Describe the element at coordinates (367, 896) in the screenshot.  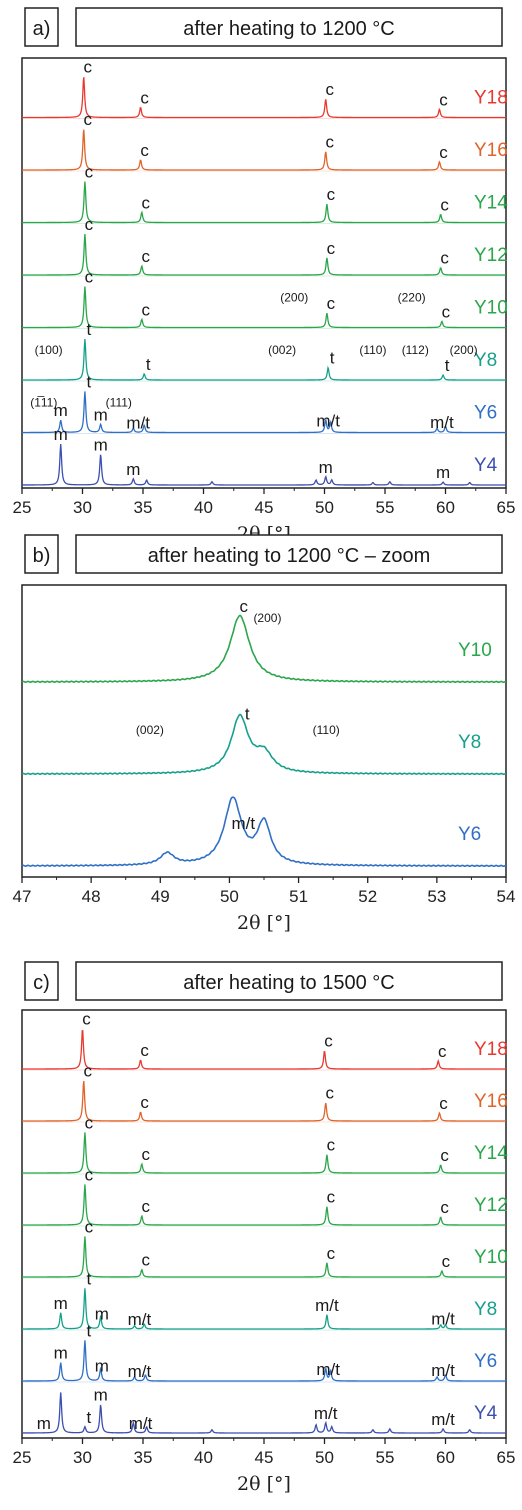
I see `x-tick-label: 52` at that location.